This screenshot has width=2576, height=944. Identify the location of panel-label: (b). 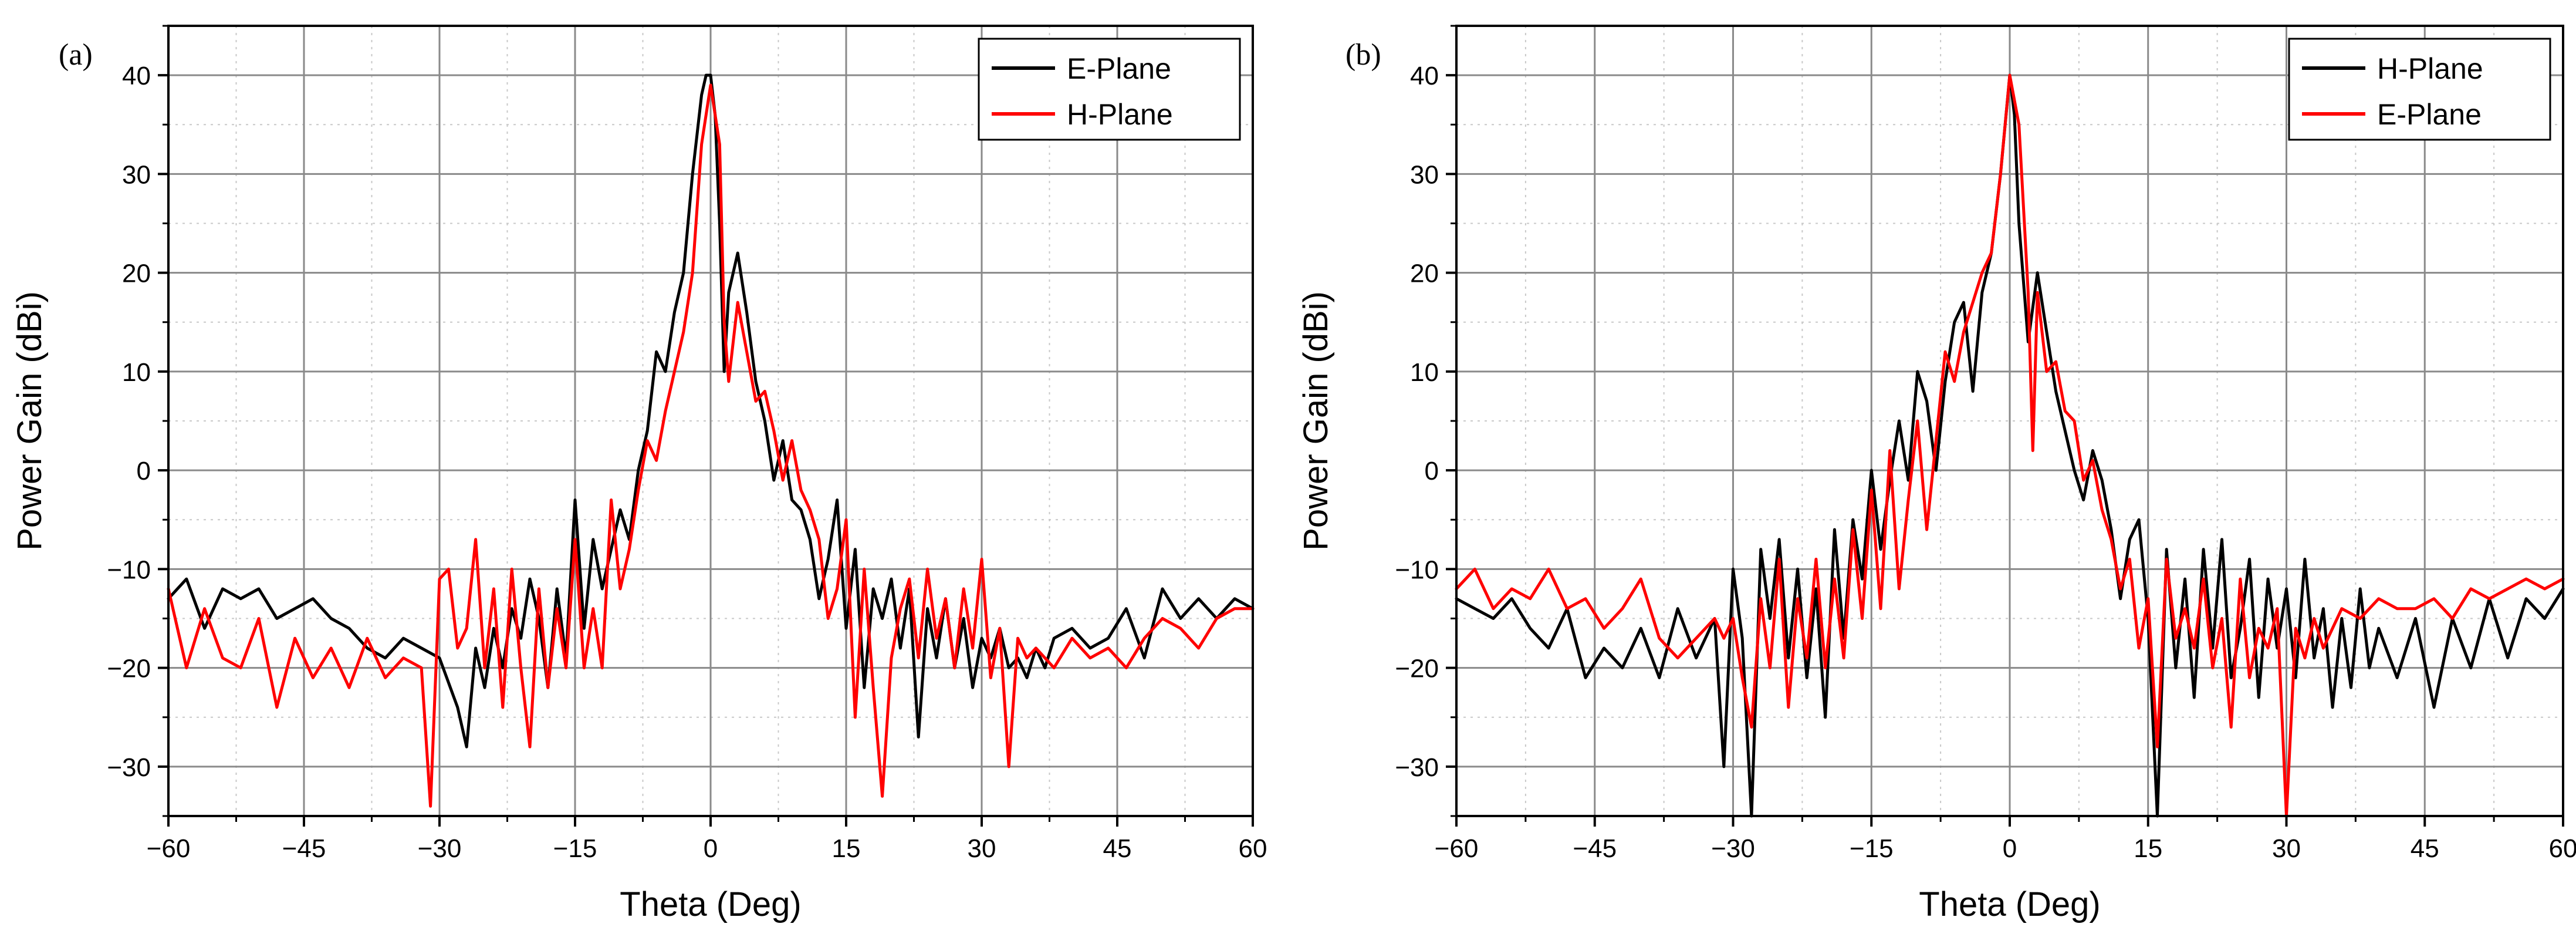
(1363, 55).